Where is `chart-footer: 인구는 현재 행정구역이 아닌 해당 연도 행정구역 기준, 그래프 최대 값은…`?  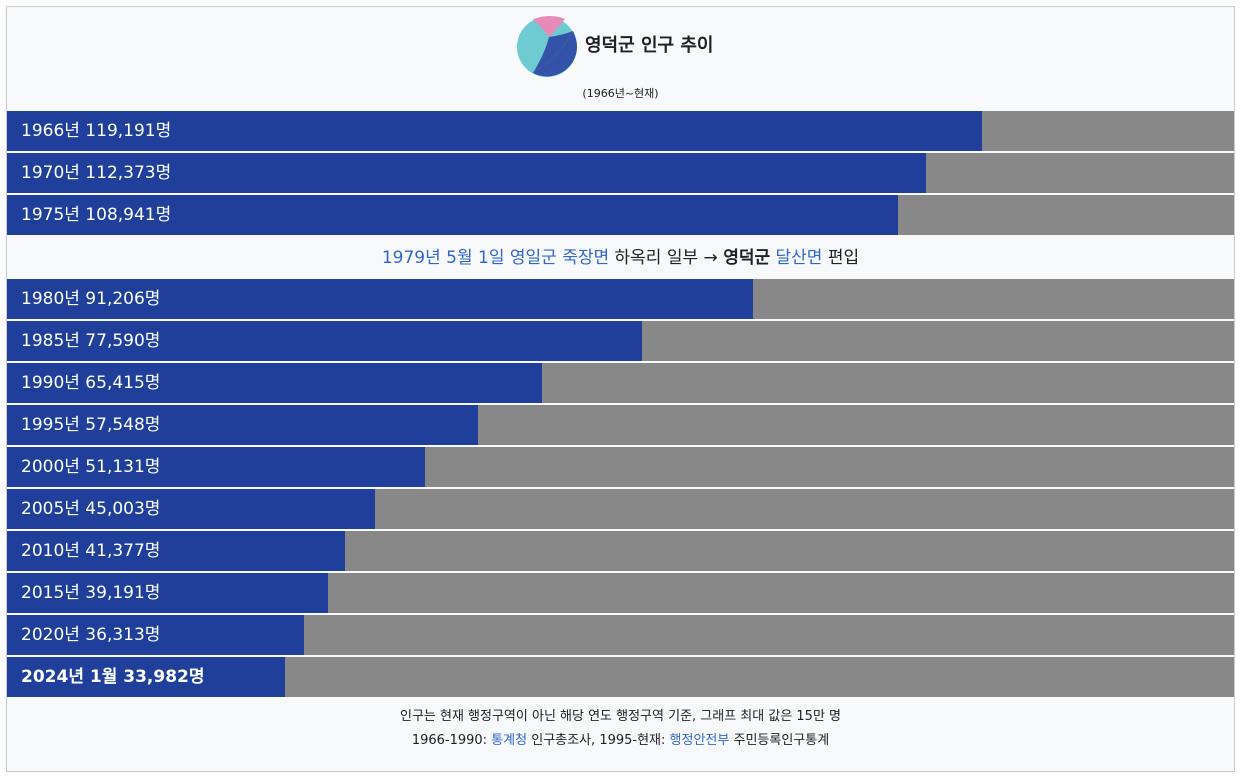 chart-footer: 인구는 현재 행정구역이 아닌 해당 연도 행정구역 기준, 그래프 최대 값은… is located at coordinates (620, 729).